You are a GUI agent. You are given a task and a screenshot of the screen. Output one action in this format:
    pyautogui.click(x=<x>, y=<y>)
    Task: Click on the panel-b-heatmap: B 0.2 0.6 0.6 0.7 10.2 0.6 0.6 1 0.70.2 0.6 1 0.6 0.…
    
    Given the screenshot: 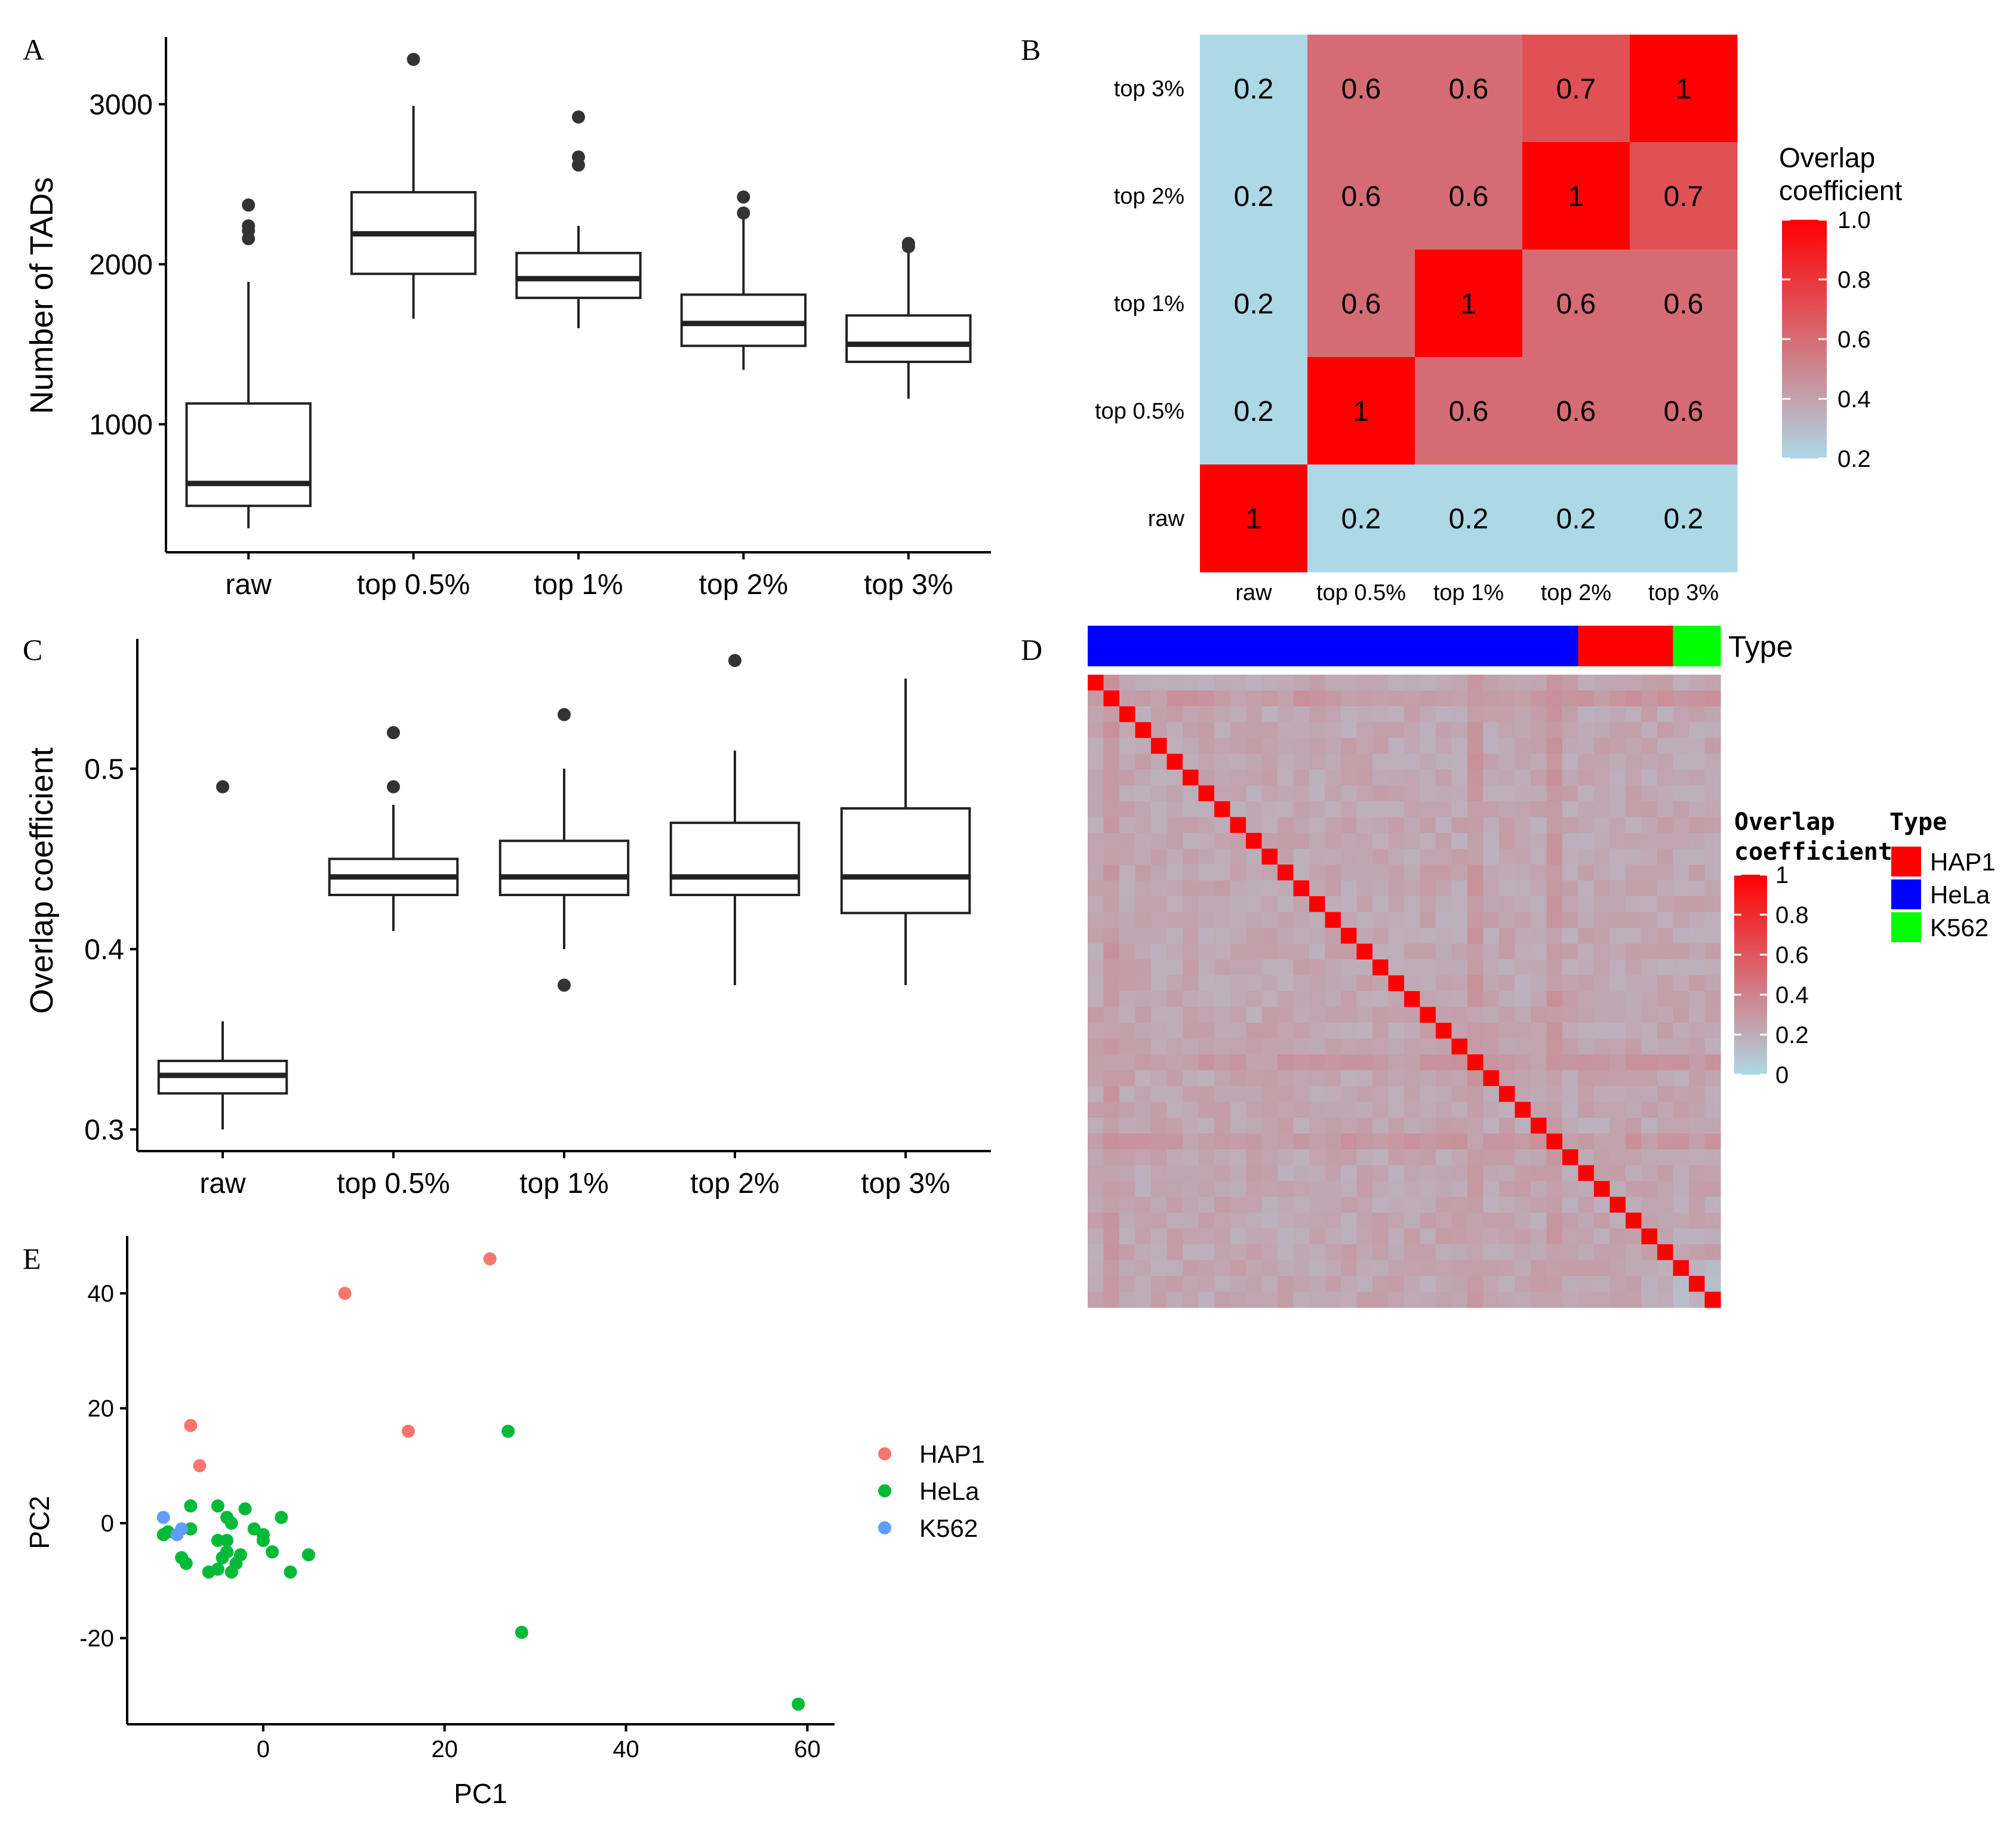 What is the action you would take?
    pyautogui.click(x=1462, y=319)
    